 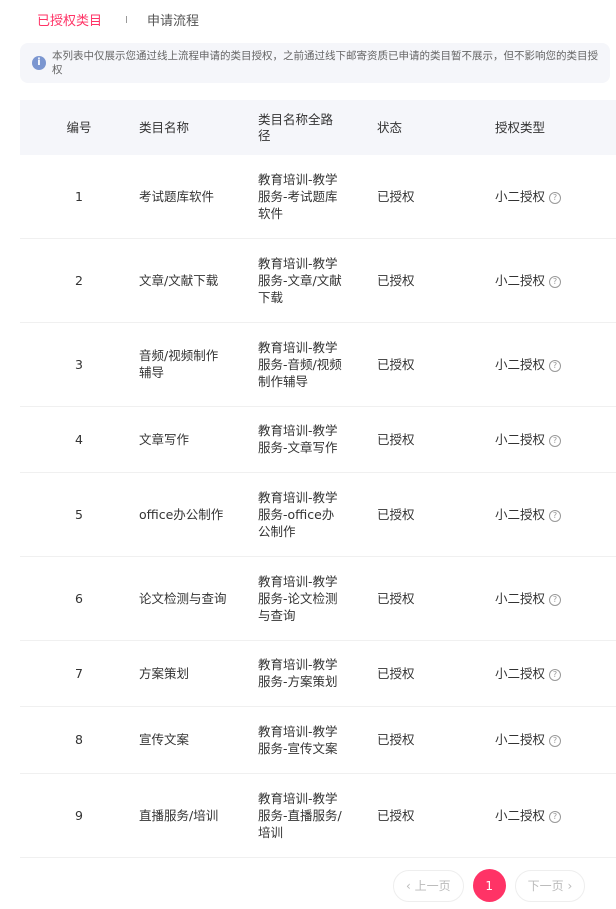 I want to click on header-status: 状态, so click(x=390, y=127).